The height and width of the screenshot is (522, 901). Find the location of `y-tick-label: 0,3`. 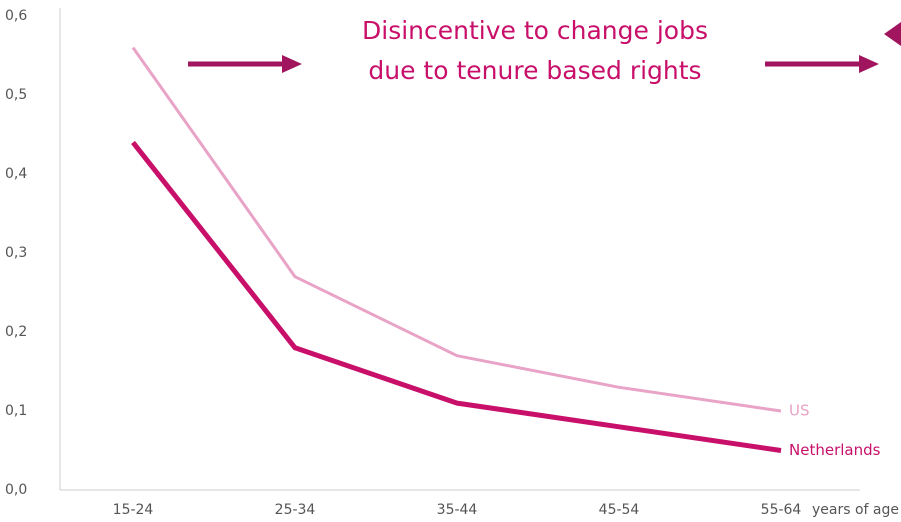

y-tick-label: 0,3 is located at coordinates (16, 253).